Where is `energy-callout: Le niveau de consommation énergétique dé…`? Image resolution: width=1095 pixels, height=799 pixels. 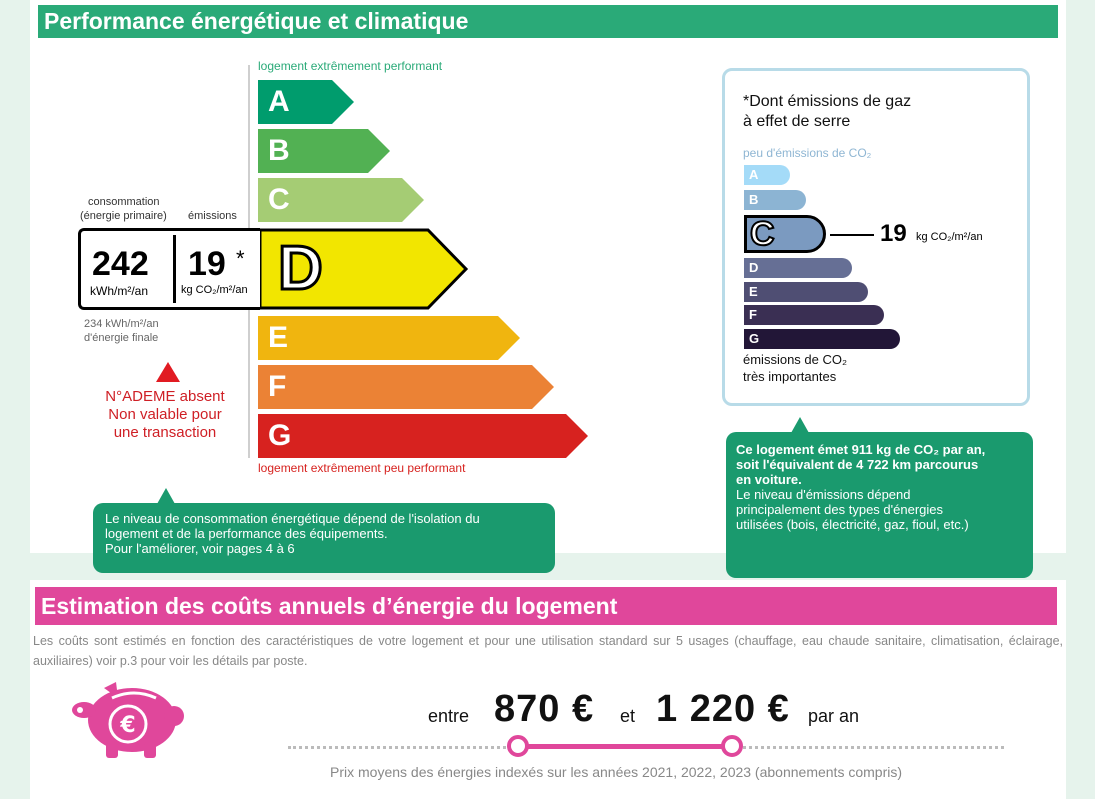 energy-callout: Le niveau de consommation énergétique dé… is located at coordinates (324, 538).